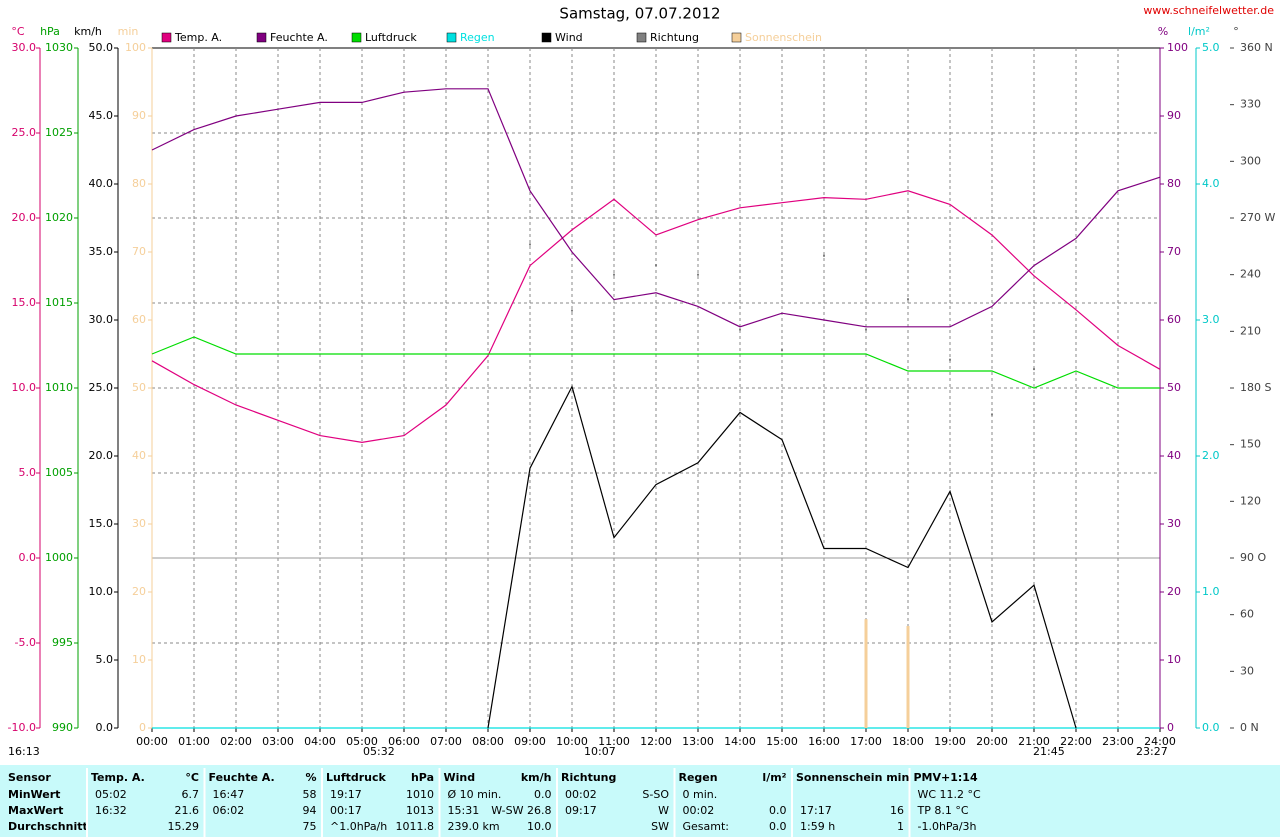  I want to click on legend-label: Luftdruck, so click(391, 37).